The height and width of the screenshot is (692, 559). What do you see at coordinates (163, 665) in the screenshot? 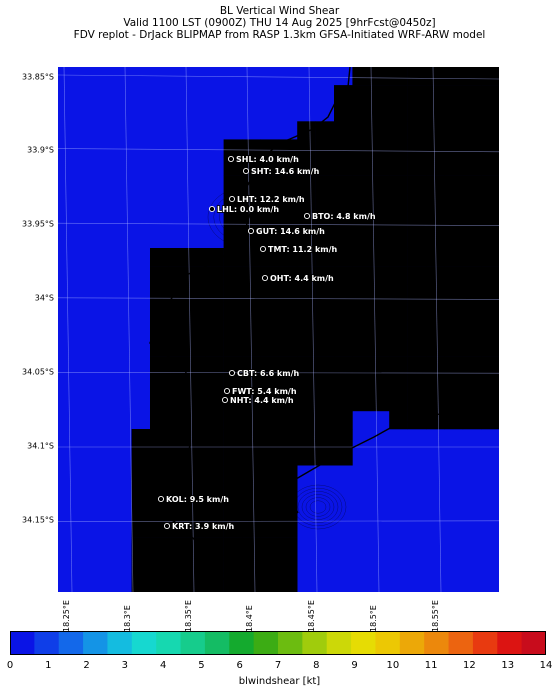
I see `colorbar-tick-label: 4` at bounding box center [163, 665].